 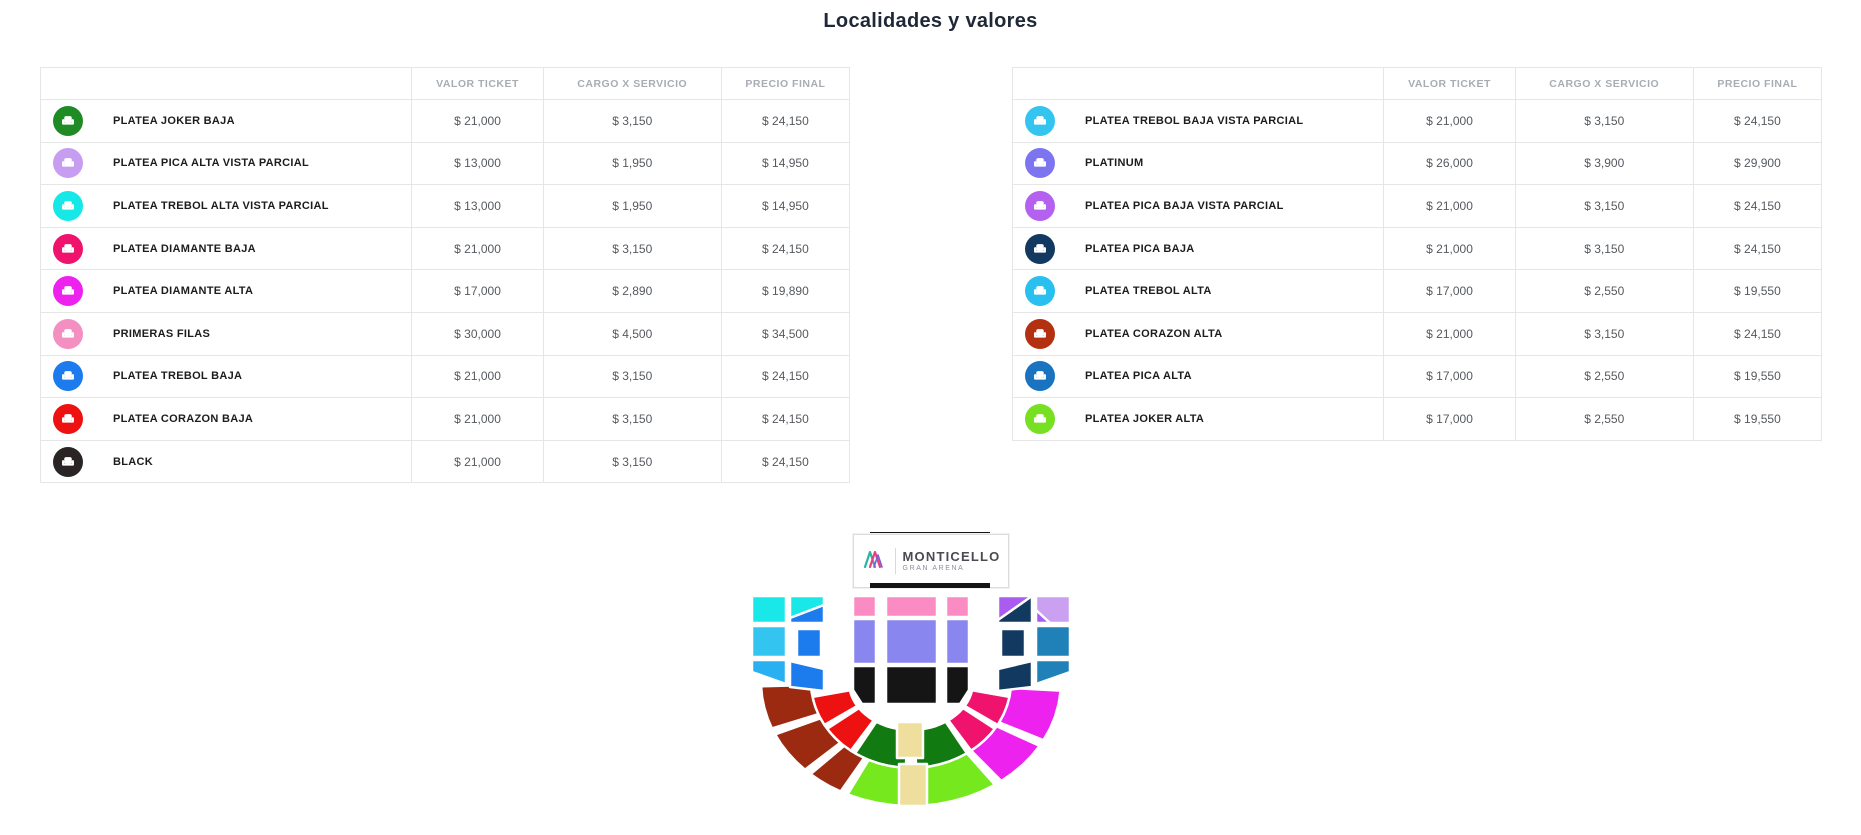 I want to click on category-cell: PLATEA JOKER ALTA, so click(x=1199, y=419).